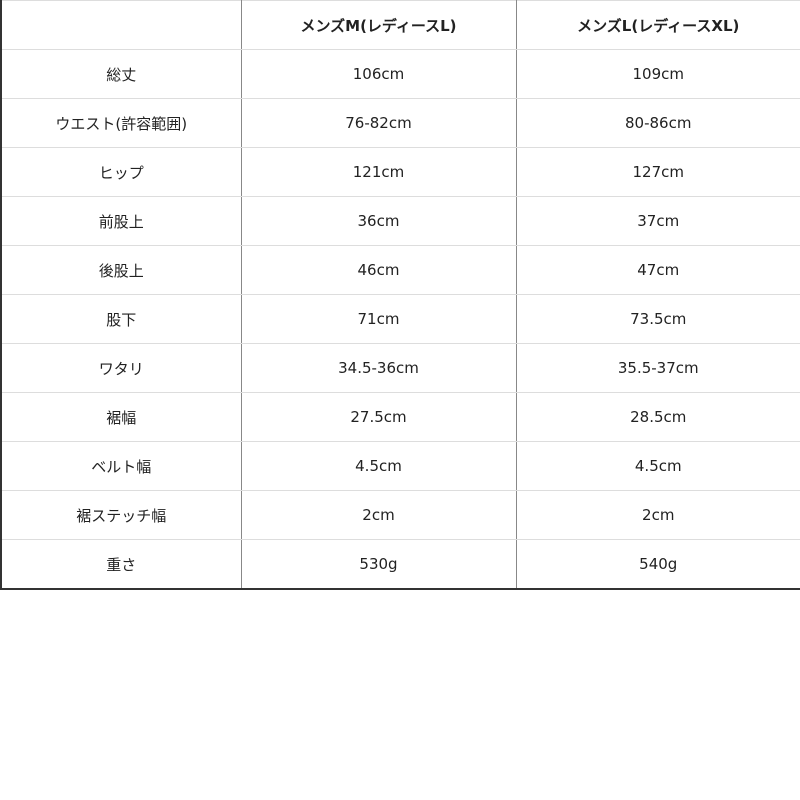  What do you see at coordinates (121, 466) in the screenshot?
I see `row-label: ベルト幅` at bounding box center [121, 466].